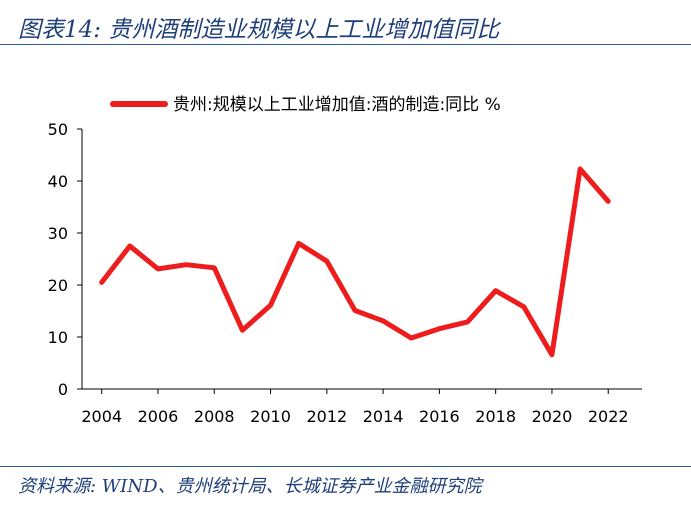  I want to click on x-tick-label: 2012, so click(326, 416).